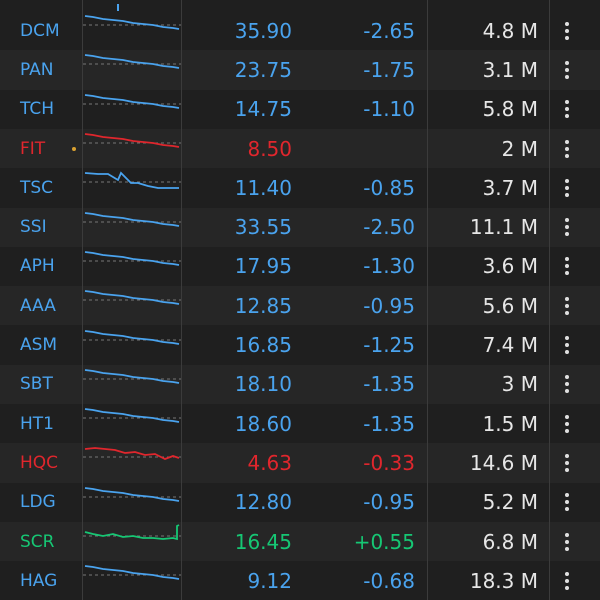 This screenshot has height=600, width=600. What do you see at coordinates (40, 30) in the screenshot?
I see `symbol-cell: DCM` at bounding box center [40, 30].